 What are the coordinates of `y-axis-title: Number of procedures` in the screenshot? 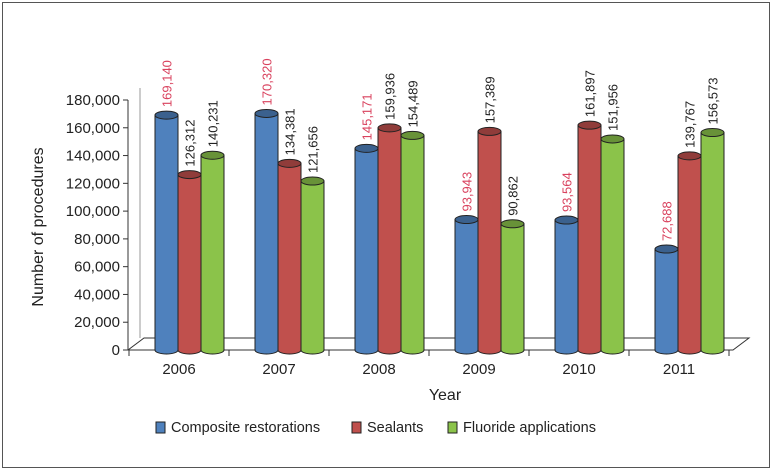 It's located at (38, 226).